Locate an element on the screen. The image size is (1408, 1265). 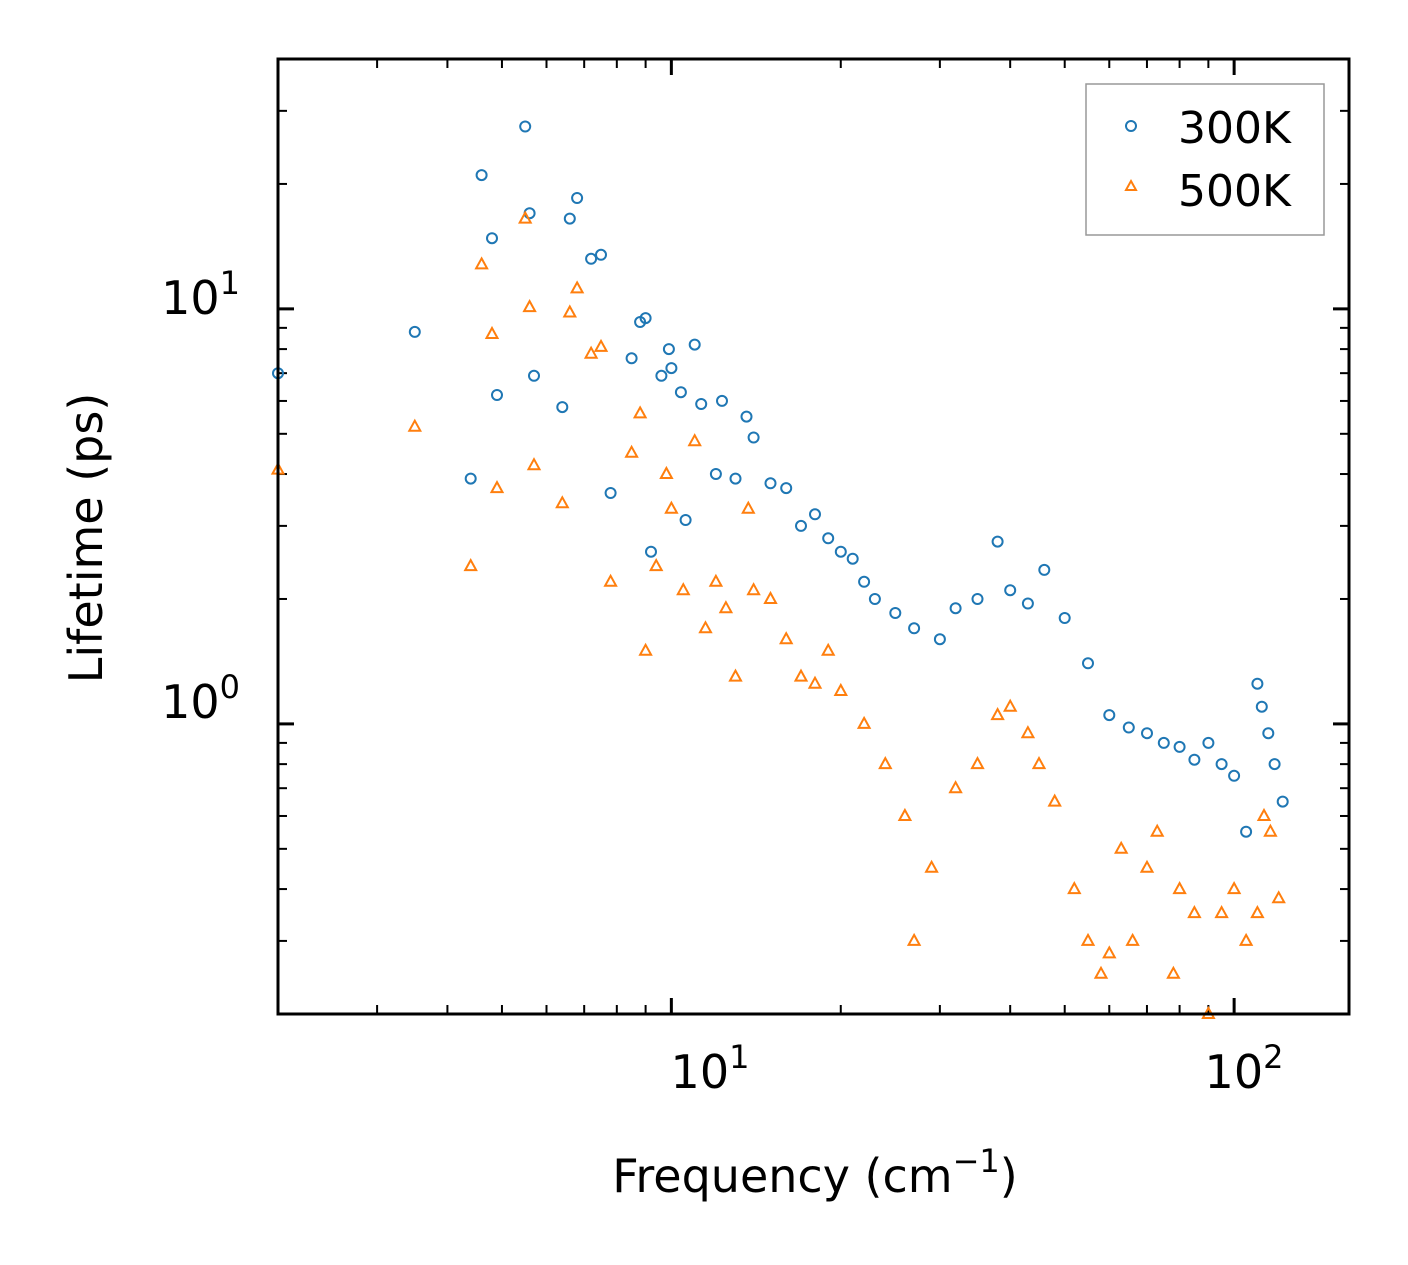
x-tick-label-100: 10² is located at coordinates (1244, 1068).